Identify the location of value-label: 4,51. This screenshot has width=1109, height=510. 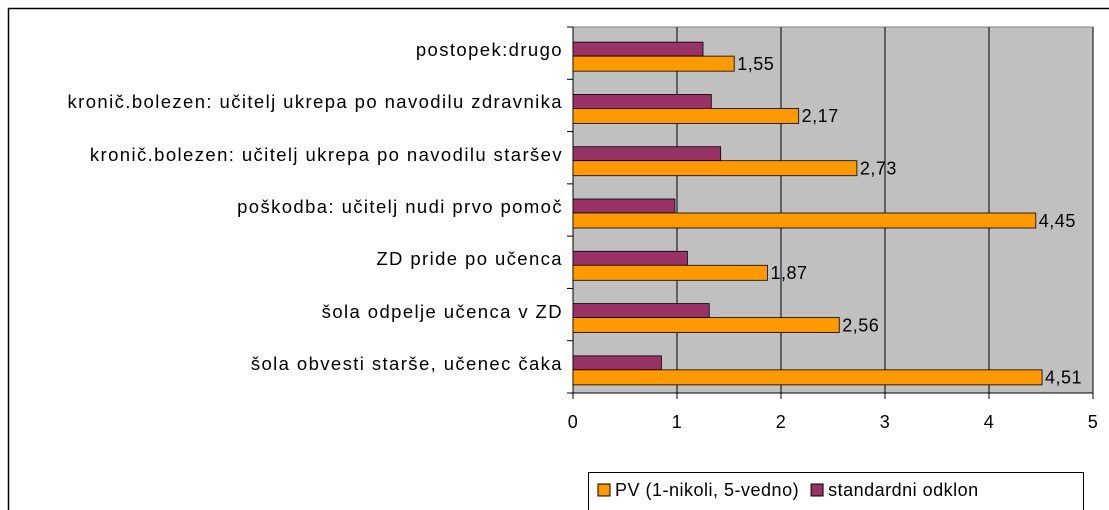
(1063, 378).